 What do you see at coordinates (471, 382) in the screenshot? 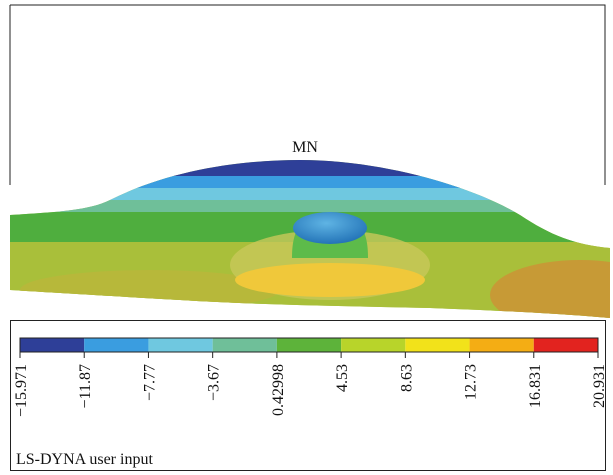
I see `colorbar-tick-label: 12.73` at bounding box center [471, 382].